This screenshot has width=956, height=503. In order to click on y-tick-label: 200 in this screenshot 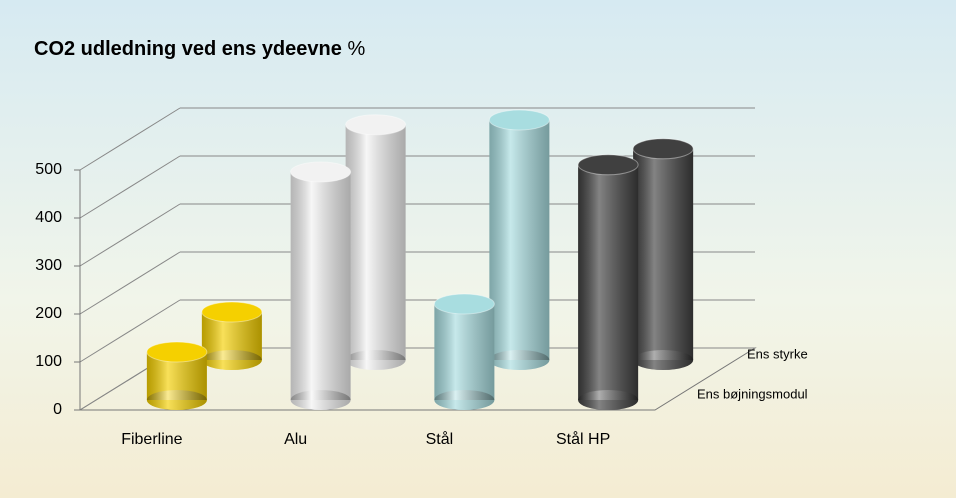, I will do `click(48, 313)`.